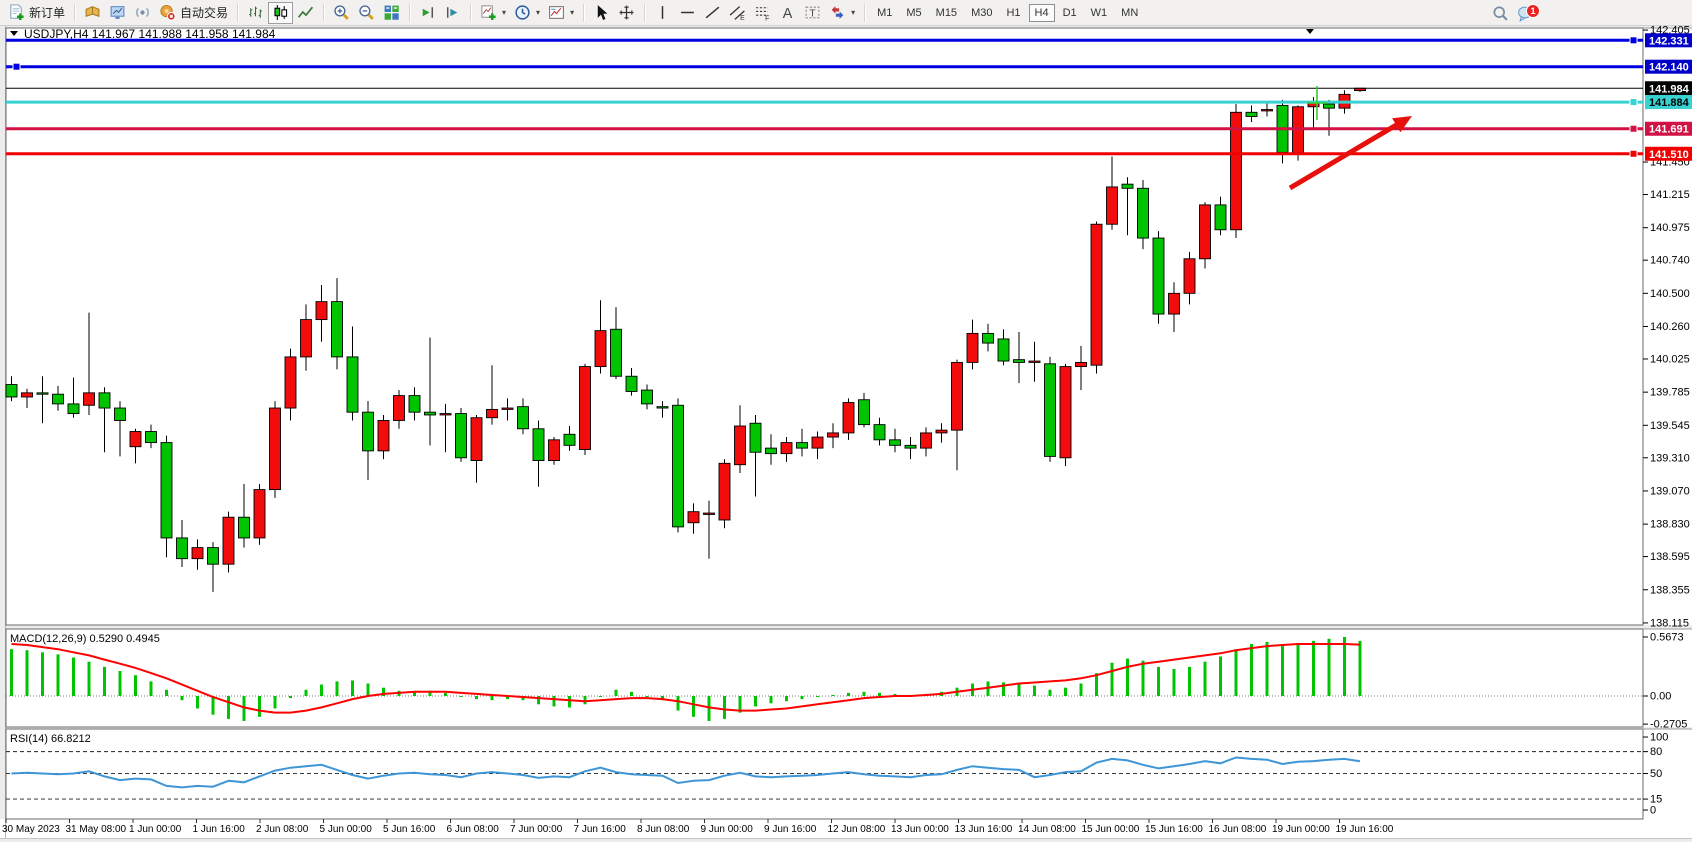  Describe the element at coordinates (626, 13) in the screenshot. I see `crosshair-button` at that location.